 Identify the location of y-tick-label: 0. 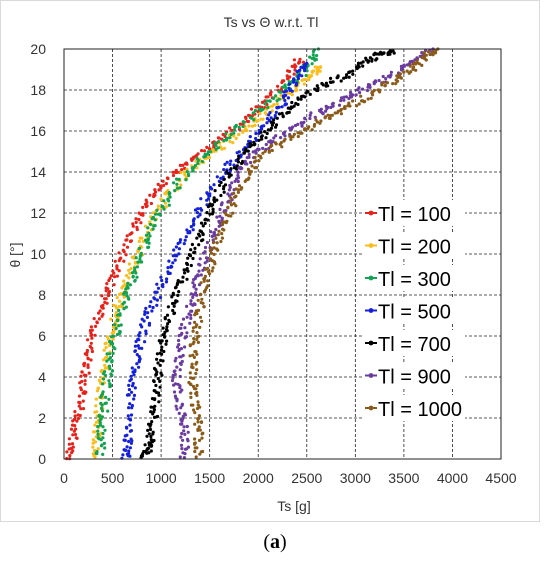
(42, 459).